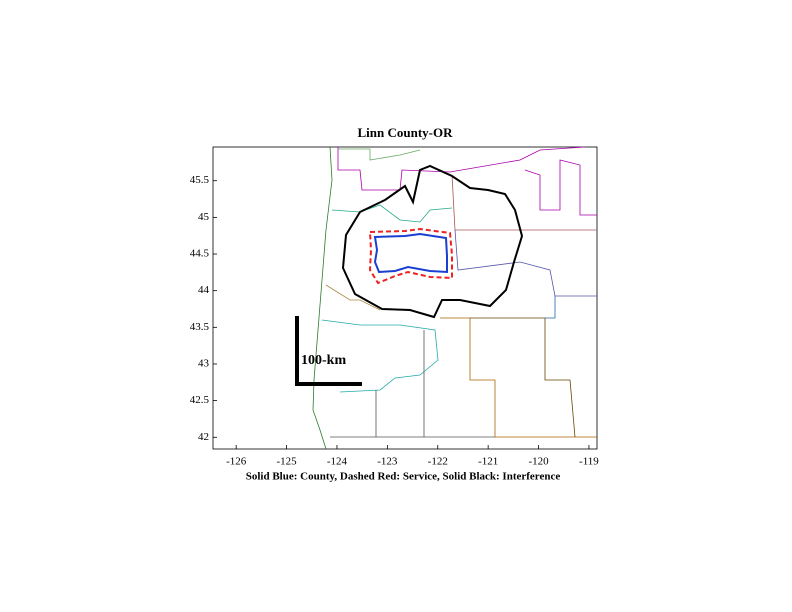 Image resolution: width=792 pixels, height=612 pixels. I want to click on x-tick-label: -124, so click(337, 462).